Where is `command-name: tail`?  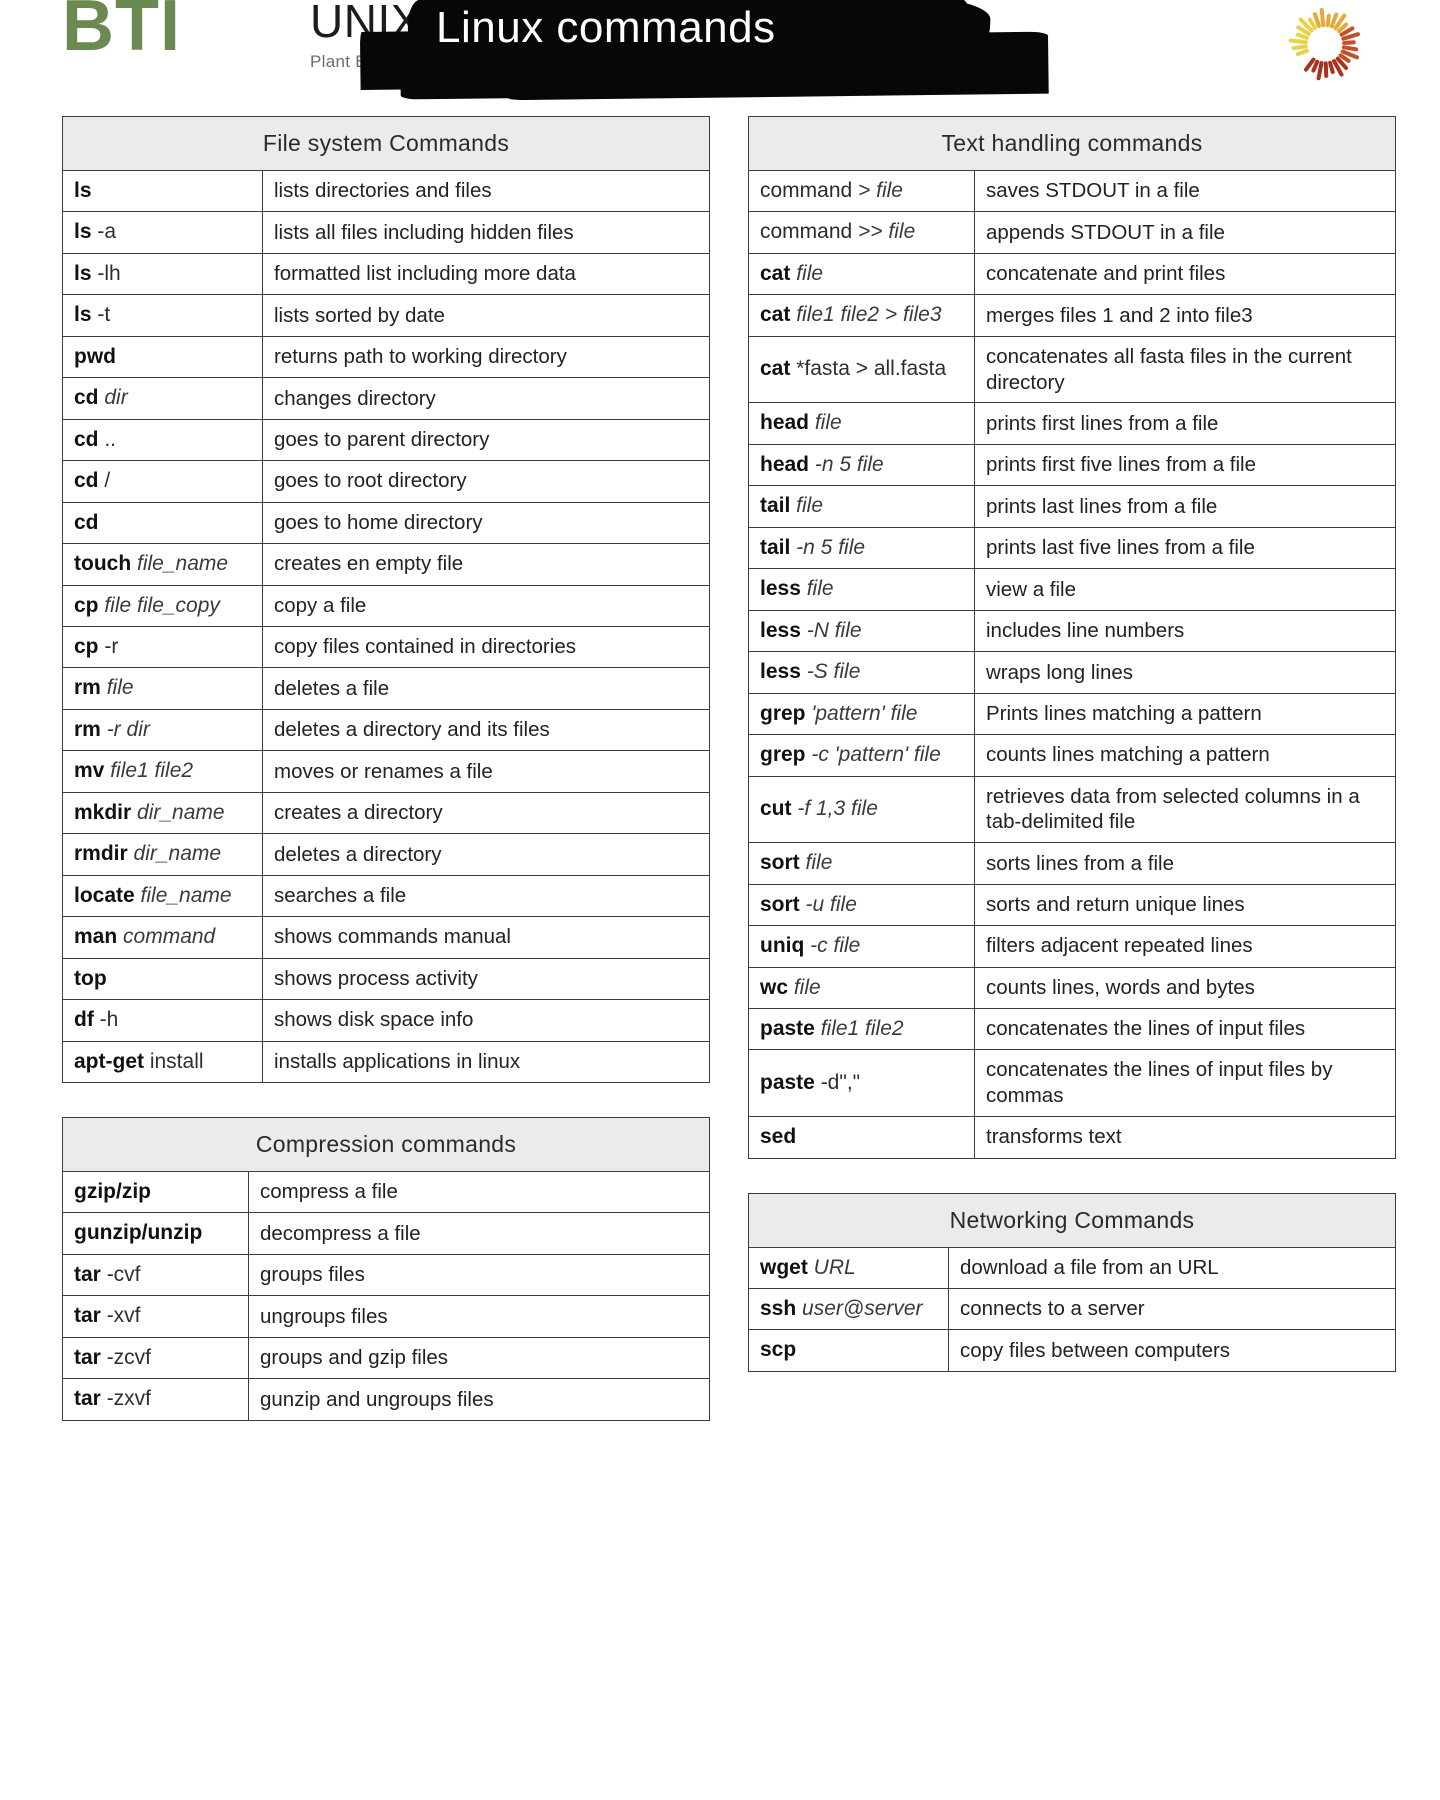 command-name: tail is located at coordinates (775, 506).